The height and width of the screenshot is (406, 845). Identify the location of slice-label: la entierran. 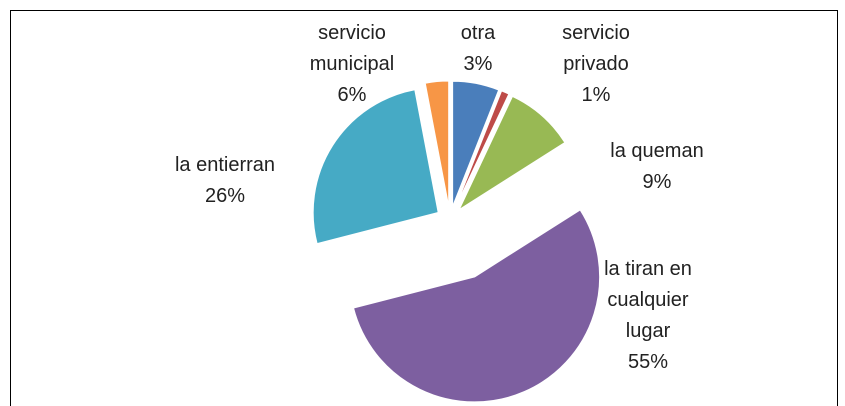
(225, 165).